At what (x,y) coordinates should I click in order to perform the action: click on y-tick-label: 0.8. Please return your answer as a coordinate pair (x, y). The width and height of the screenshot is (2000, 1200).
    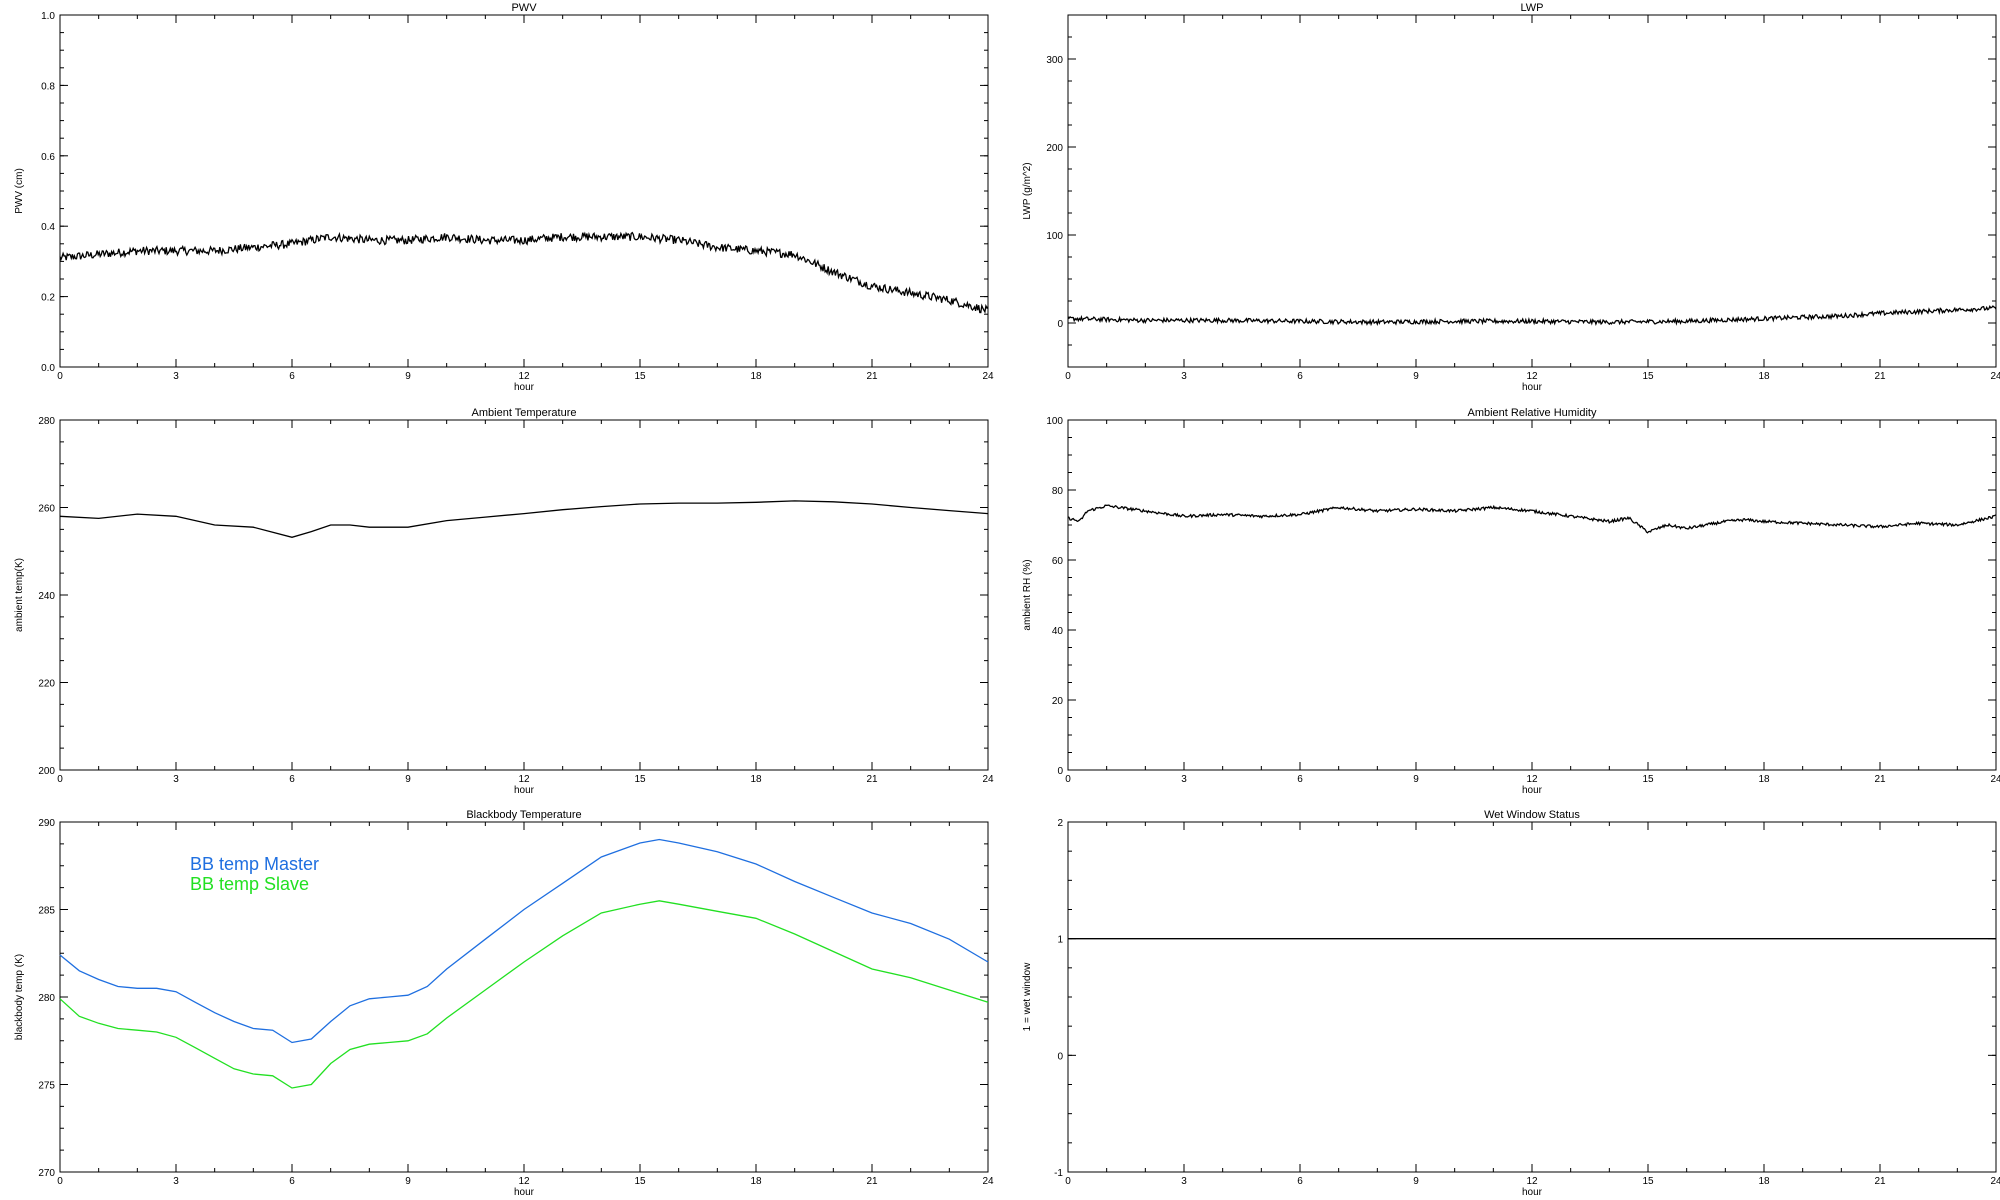
    Looking at the image, I should click on (48, 86).